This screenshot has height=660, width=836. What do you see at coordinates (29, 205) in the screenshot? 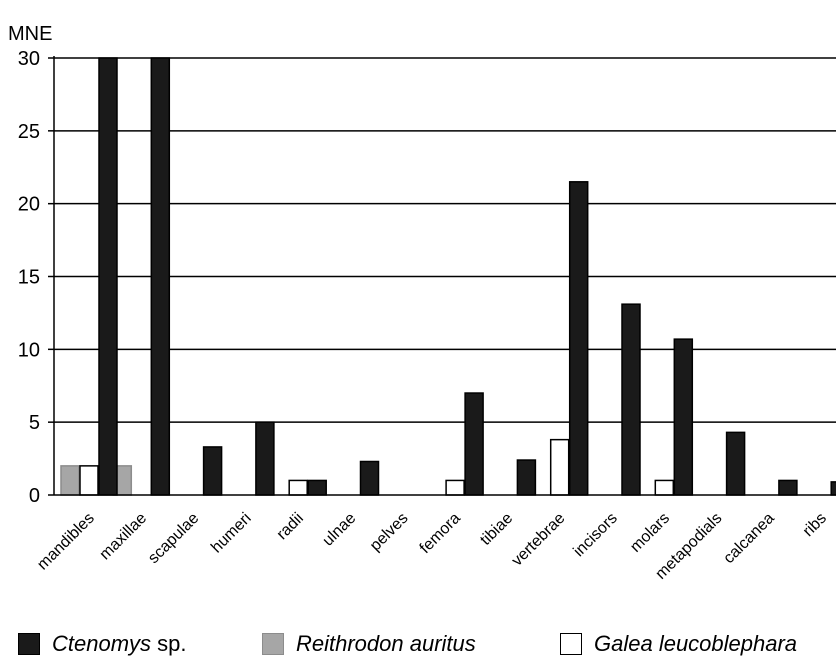
I see `y-tick-label: 20` at bounding box center [29, 205].